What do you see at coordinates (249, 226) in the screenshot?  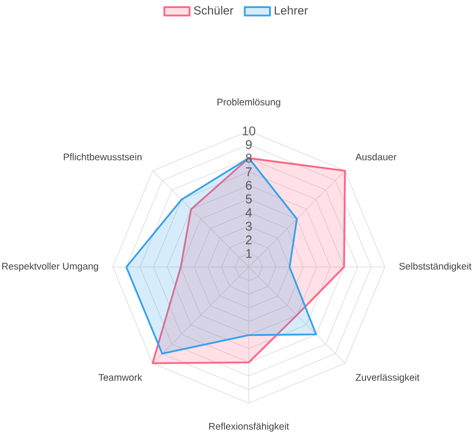 I see `y-tick-label: 3` at bounding box center [249, 226].